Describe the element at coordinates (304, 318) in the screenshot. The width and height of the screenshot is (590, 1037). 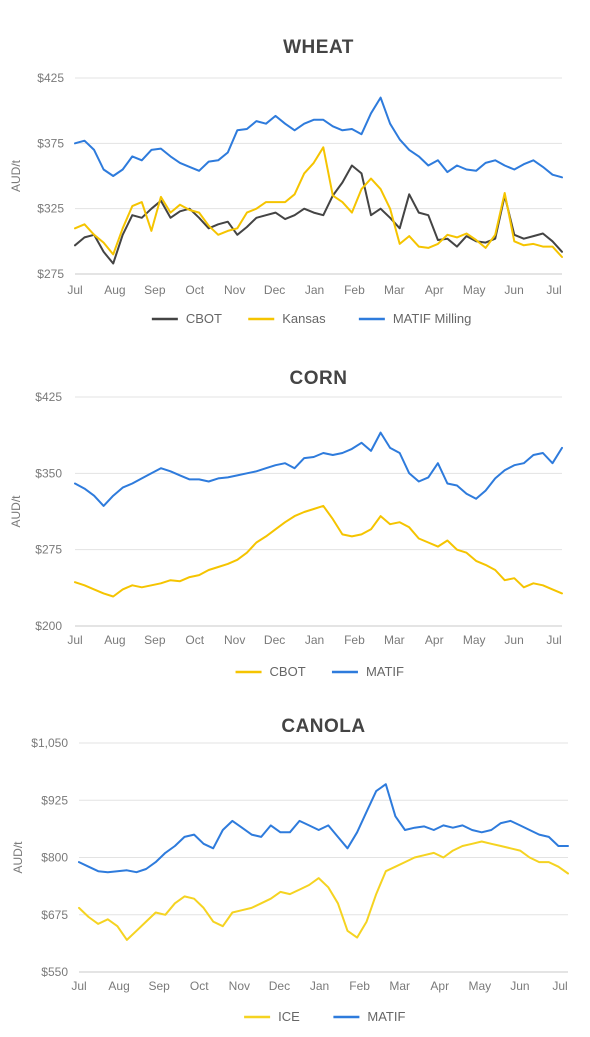
I see `legend-label: Kansas` at that location.